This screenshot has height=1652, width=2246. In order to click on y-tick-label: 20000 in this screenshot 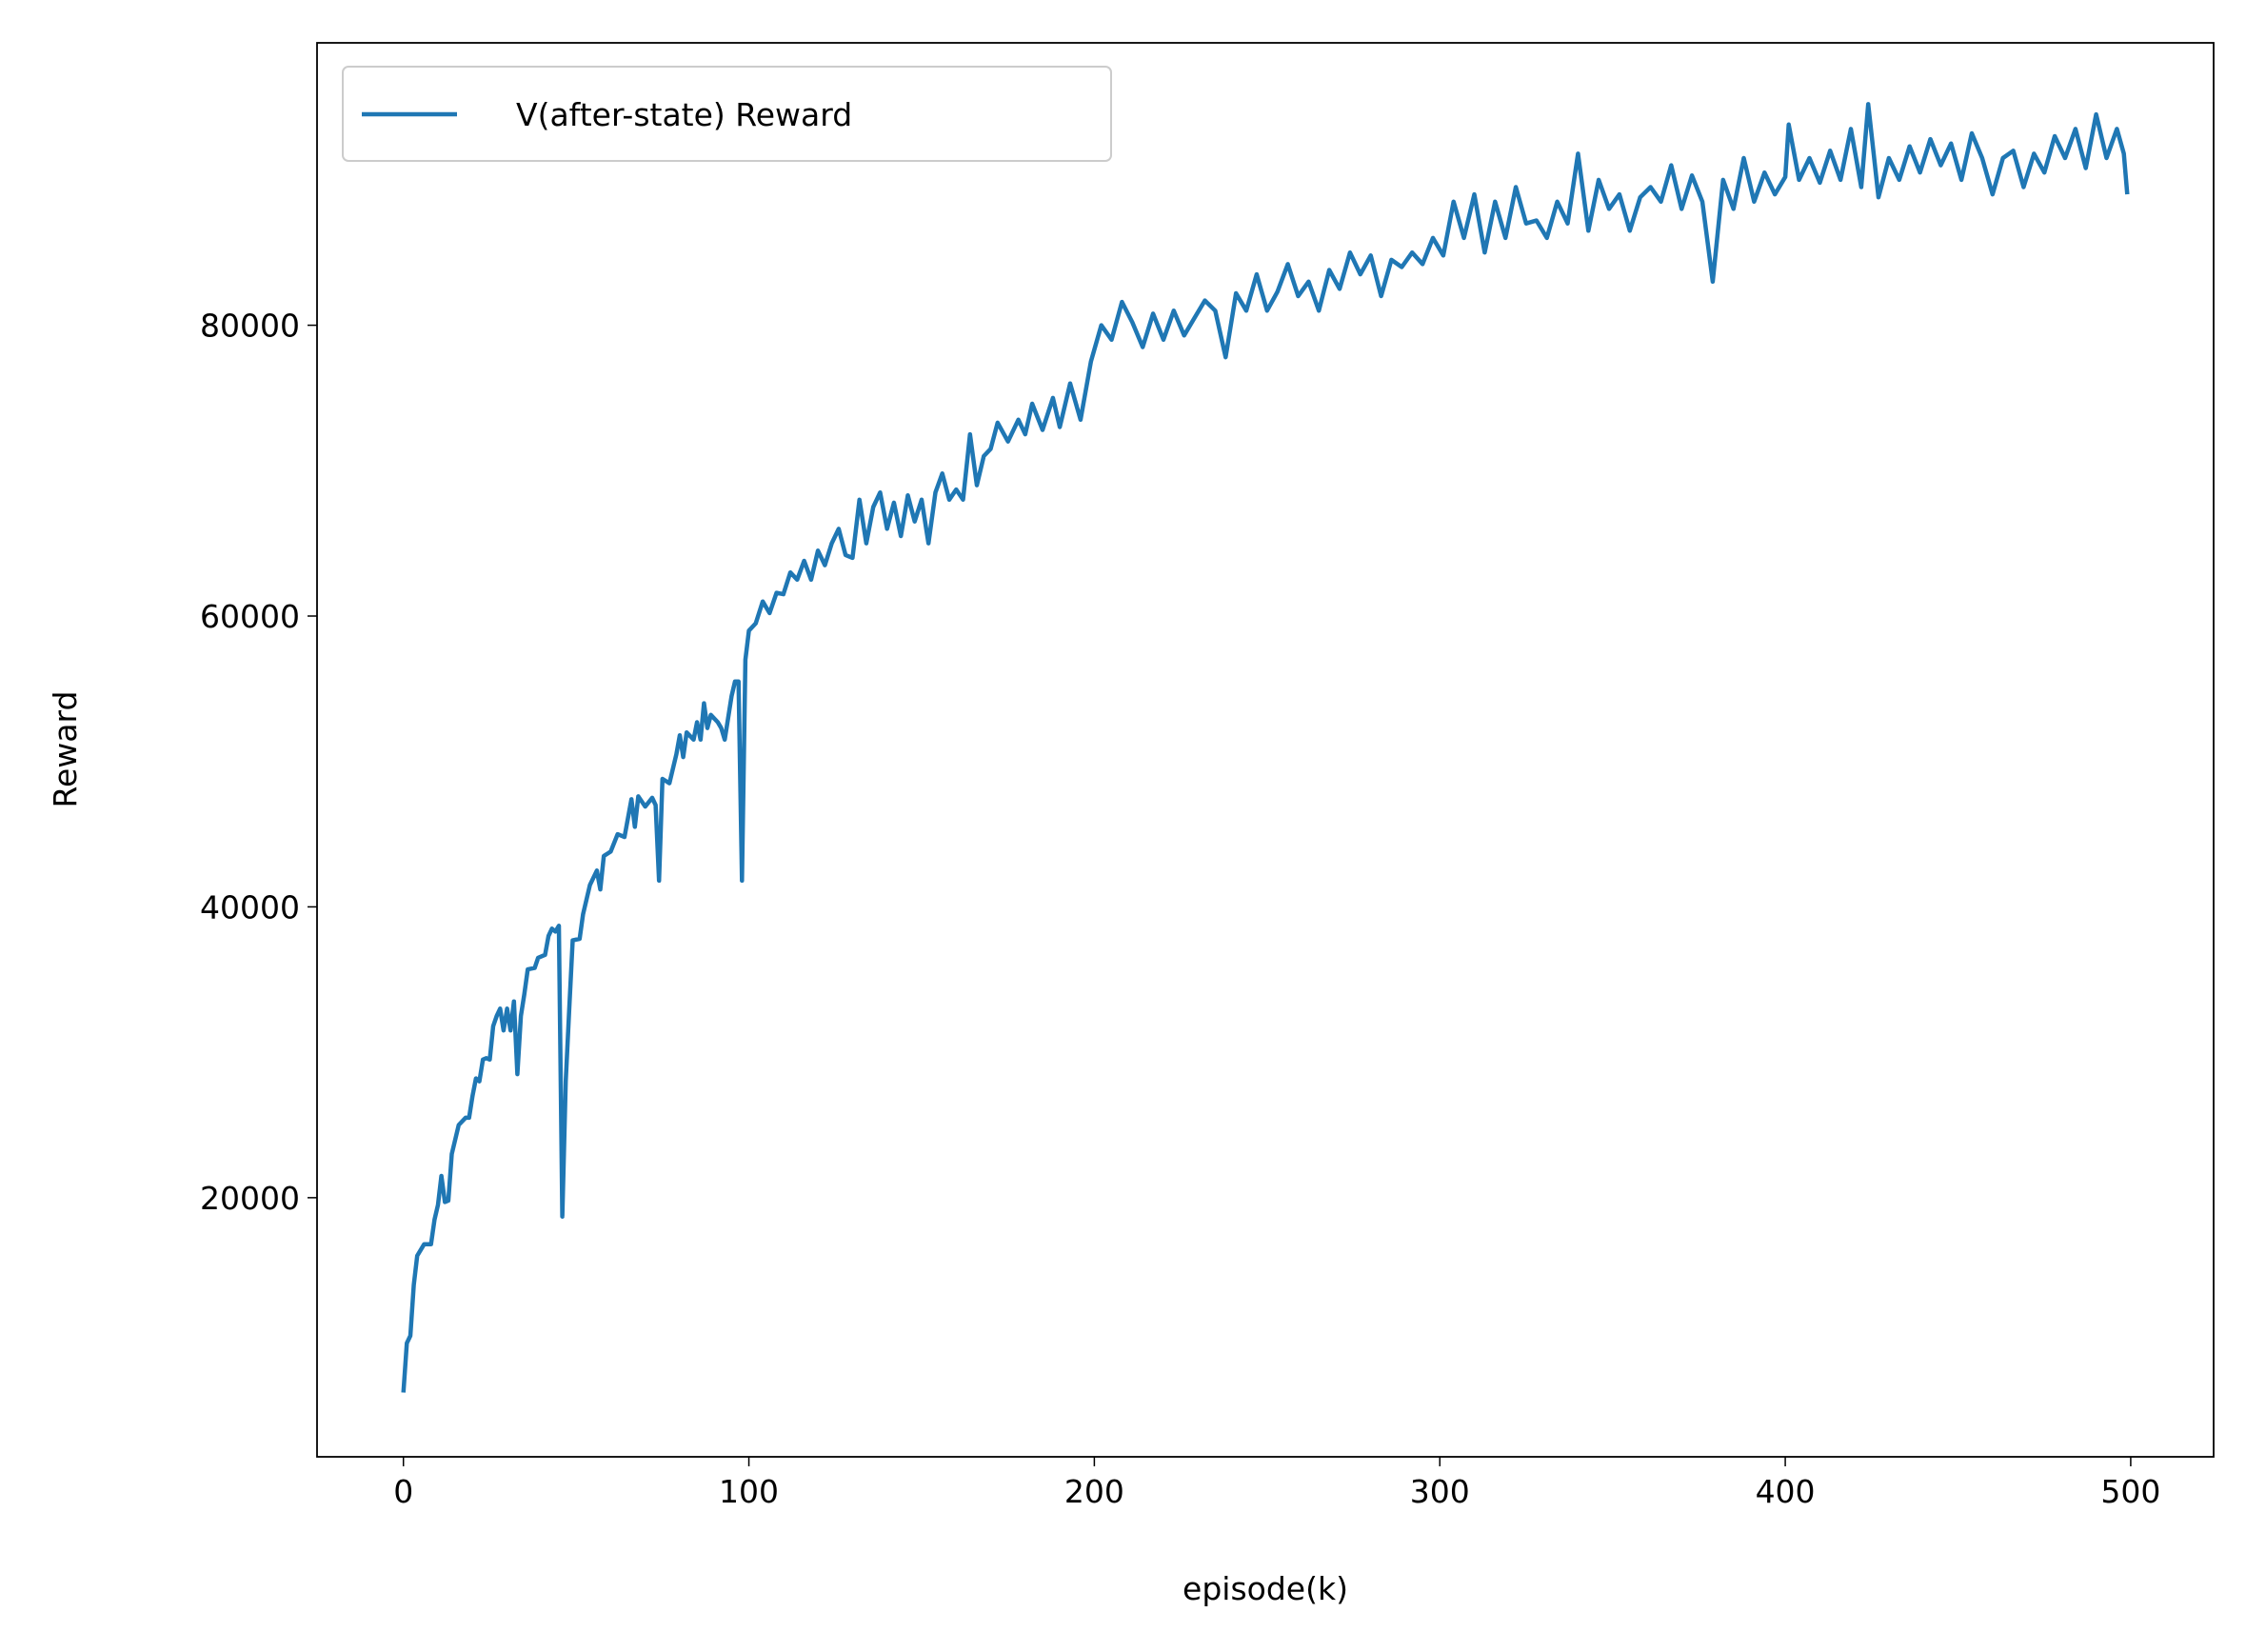, I will do `click(250, 1199)`.